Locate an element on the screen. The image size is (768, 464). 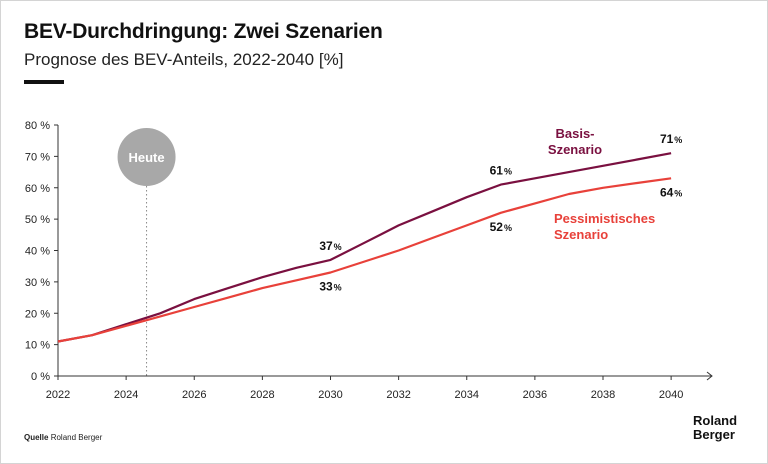
x-tick-label: 2032 is located at coordinates (398, 395).